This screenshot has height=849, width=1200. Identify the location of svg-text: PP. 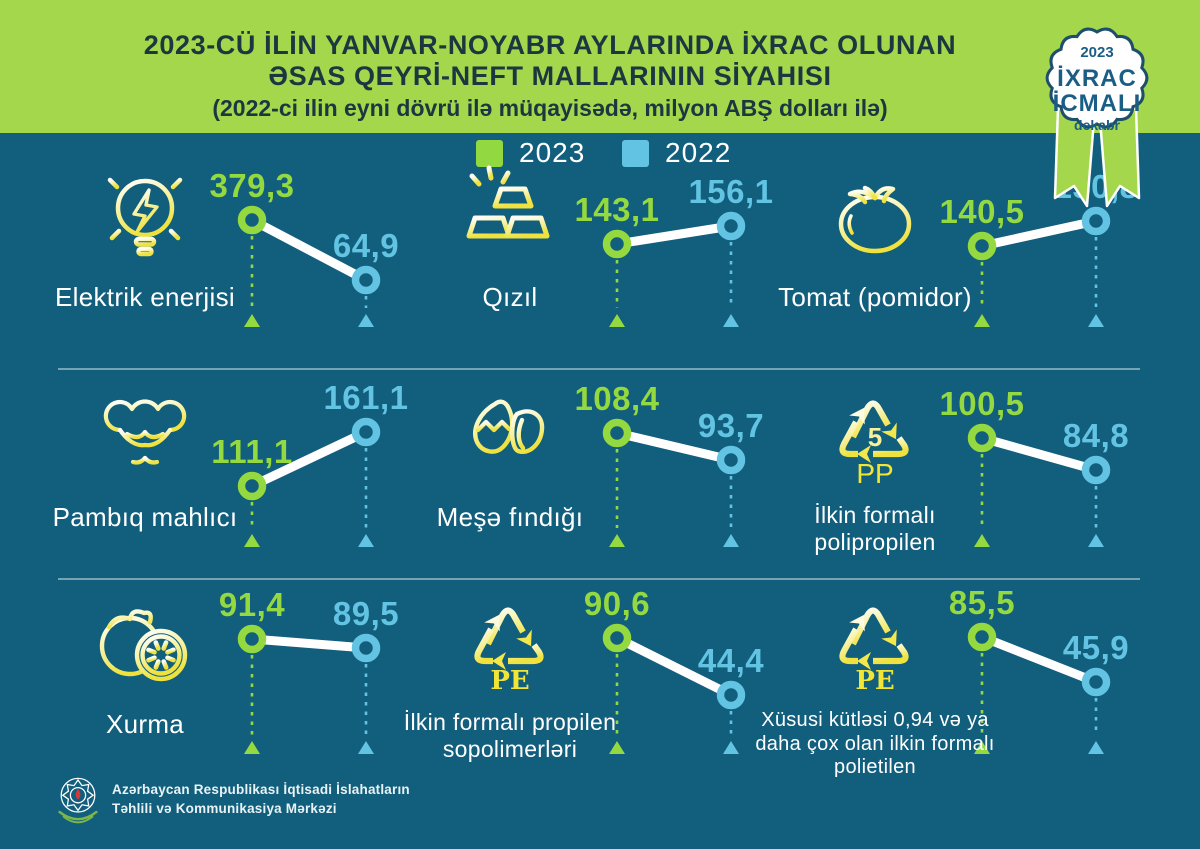
(874, 473).